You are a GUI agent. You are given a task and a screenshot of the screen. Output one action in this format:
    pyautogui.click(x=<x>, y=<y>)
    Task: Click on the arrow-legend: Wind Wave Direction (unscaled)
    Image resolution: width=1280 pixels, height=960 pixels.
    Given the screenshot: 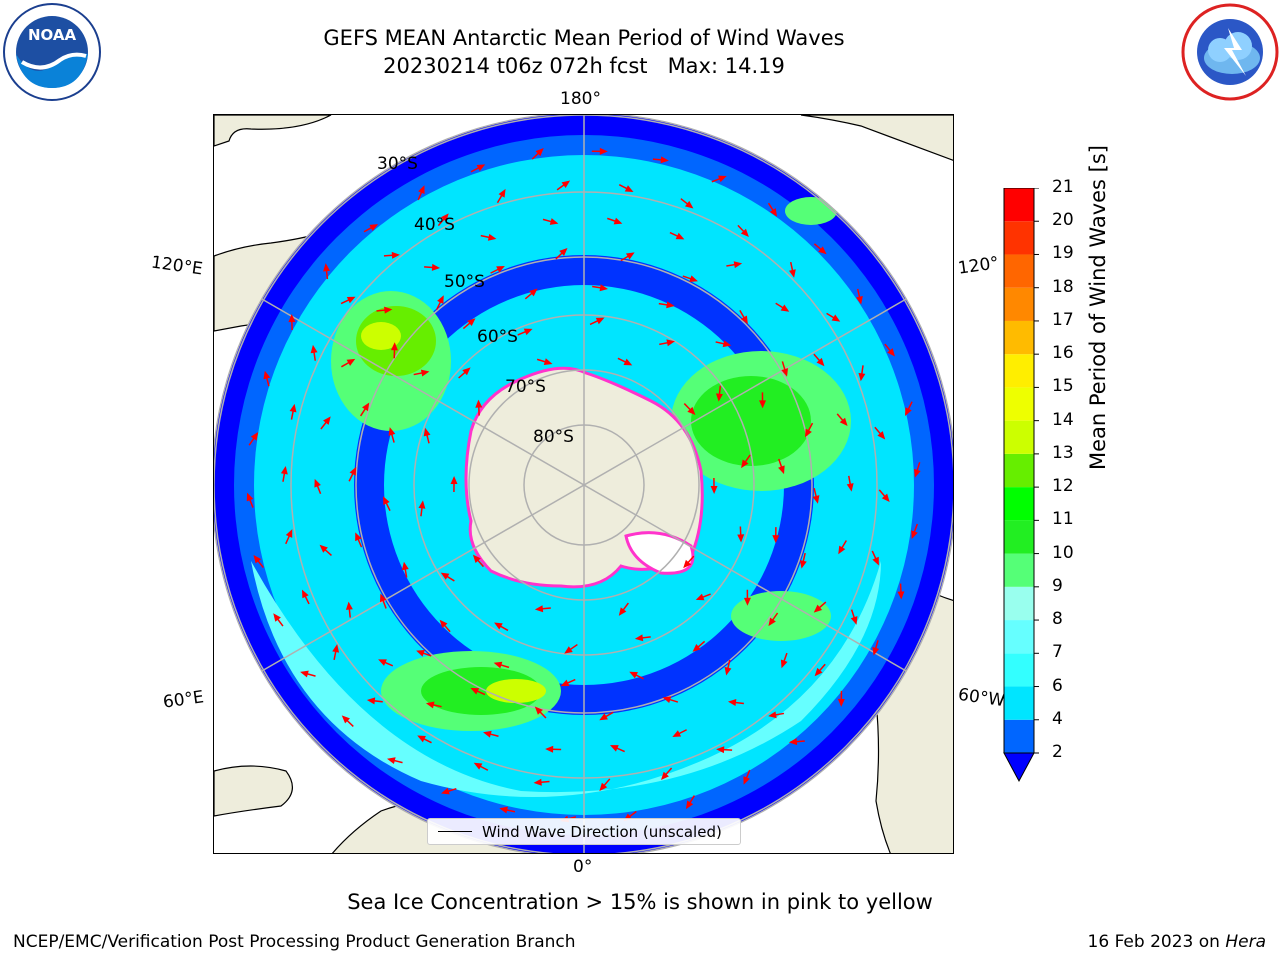 What is the action you would take?
    pyautogui.click(x=584, y=831)
    